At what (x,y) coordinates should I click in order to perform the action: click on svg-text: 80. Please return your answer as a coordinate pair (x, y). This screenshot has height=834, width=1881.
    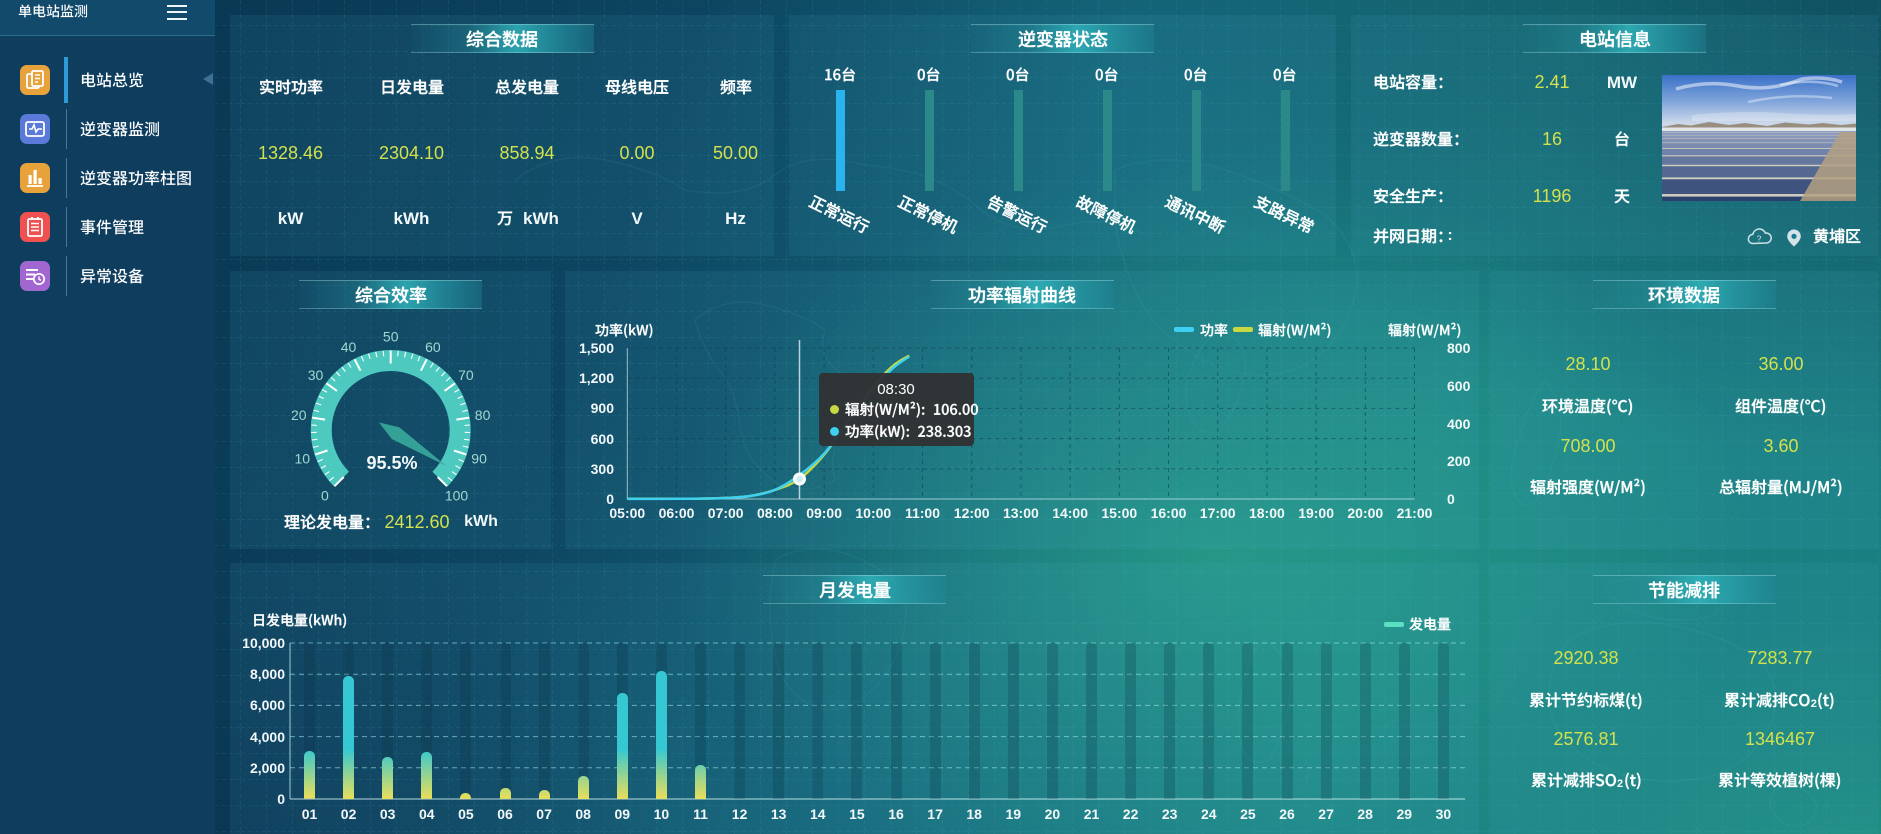
    Looking at the image, I should click on (483, 415).